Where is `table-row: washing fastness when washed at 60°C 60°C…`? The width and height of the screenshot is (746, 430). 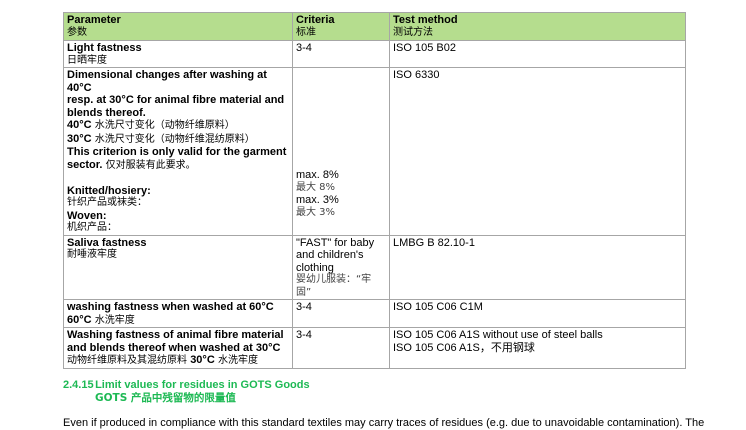
table-row: washing fastness when washed at 60°C 60°C… is located at coordinates (374, 313).